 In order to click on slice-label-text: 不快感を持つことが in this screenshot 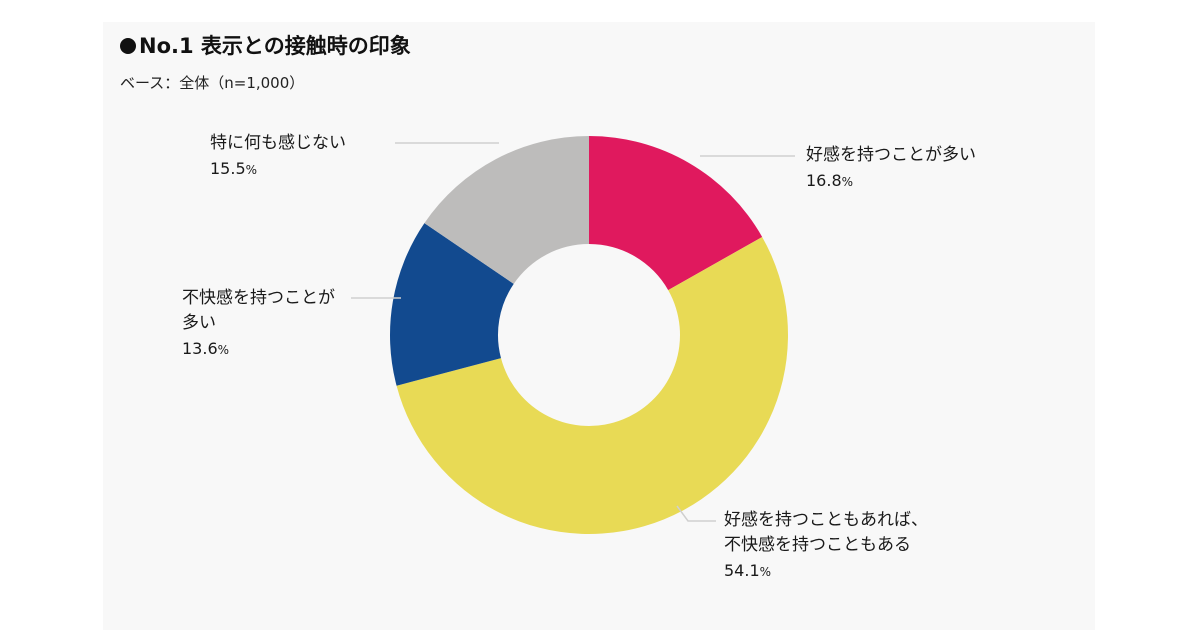, I will do `click(258, 298)`.